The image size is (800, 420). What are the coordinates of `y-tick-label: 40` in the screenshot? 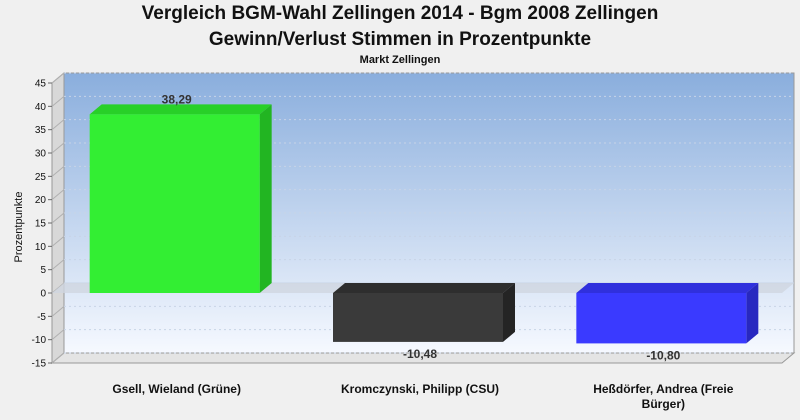 It's located at (41, 107).